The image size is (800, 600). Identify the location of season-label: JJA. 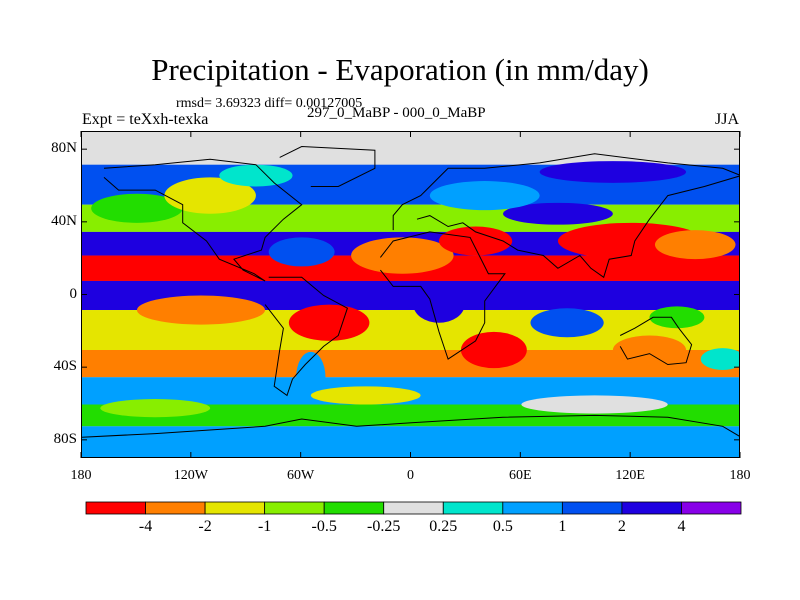
(727, 119).